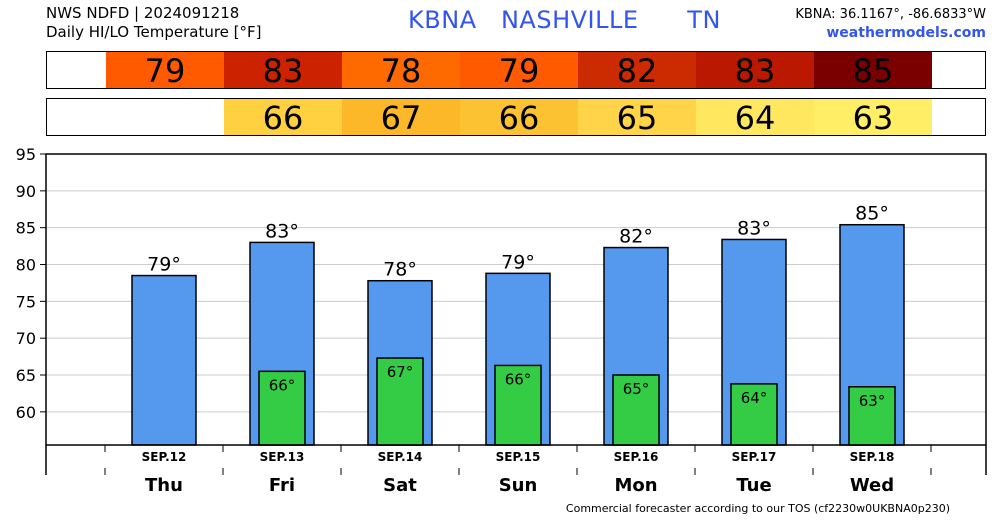 The image size is (1000, 520). Describe the element at coordinates (143, 13) in the screenshot. I see `model-run-label: NWS NDFD | 2024091218` at that location.